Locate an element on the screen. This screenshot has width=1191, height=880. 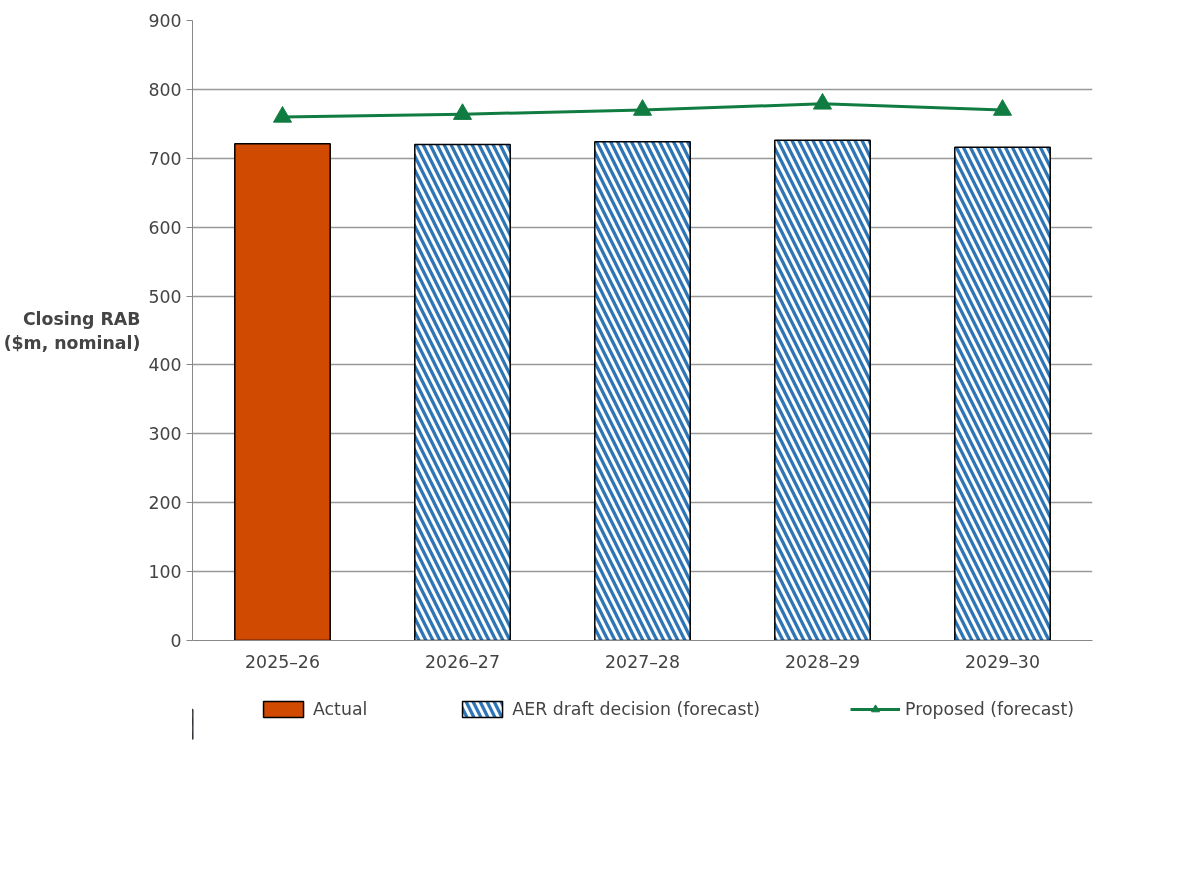
x-tick-label: 2026–27 is located at coordinates (462, 661).